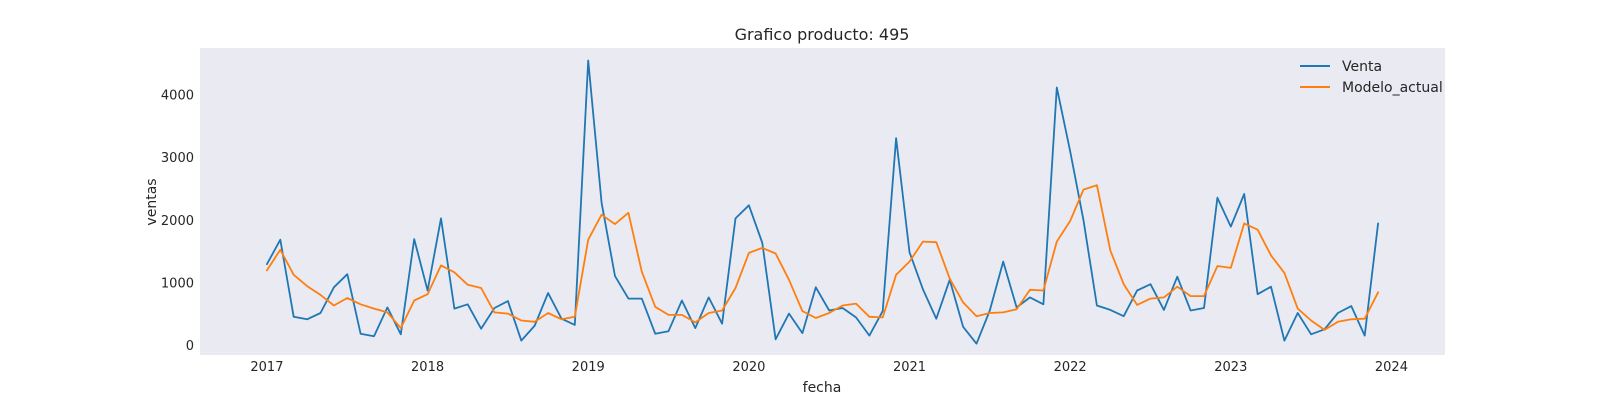  What do you see at coordinates (427, 367) in the screenshot?
I see `x-tick-label: 2018` at bounding box center [427, 367].